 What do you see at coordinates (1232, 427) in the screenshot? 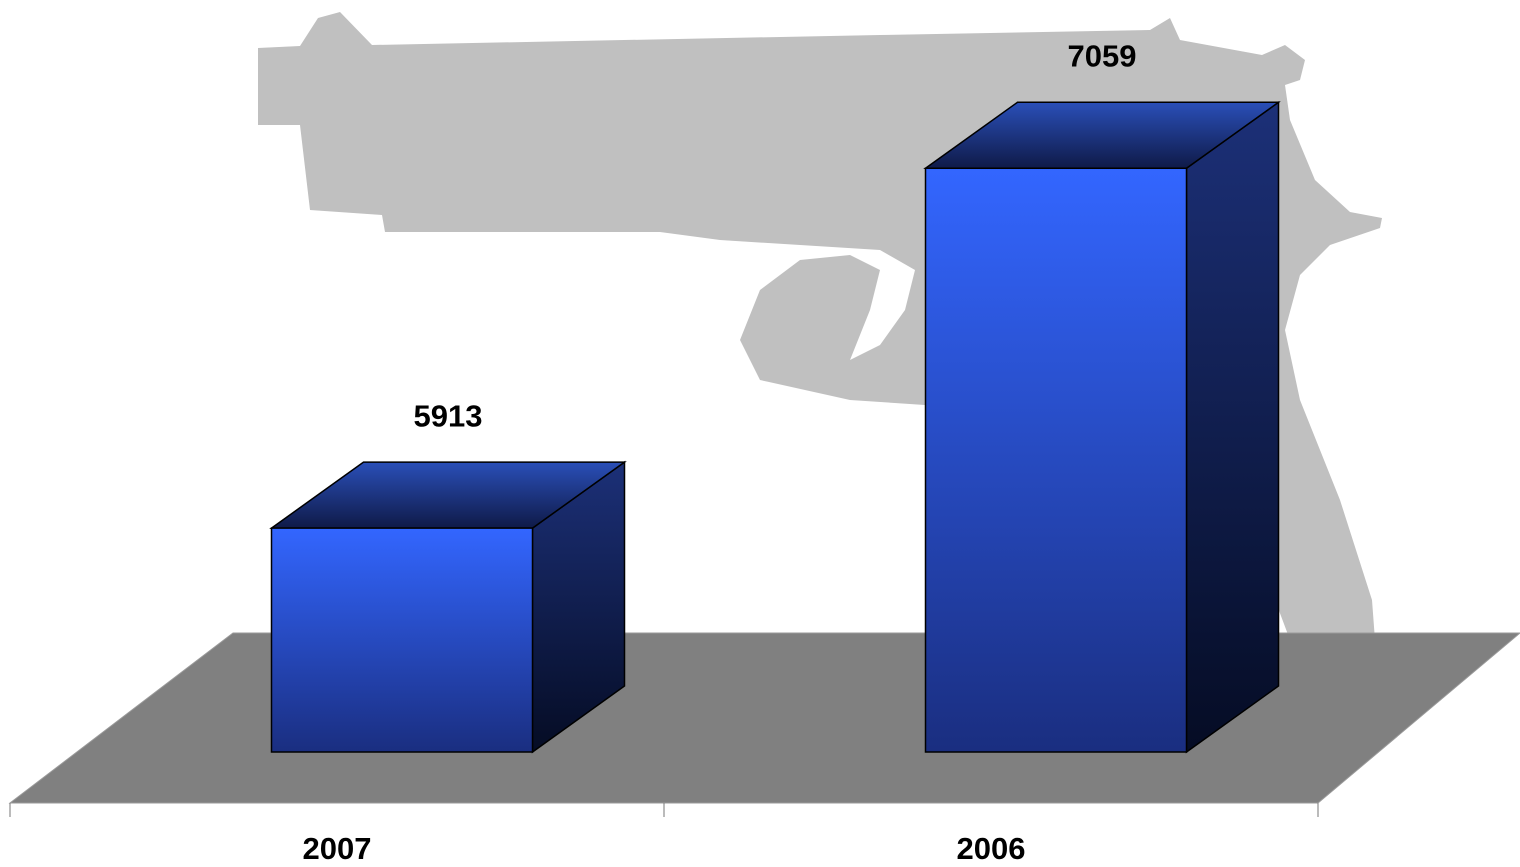
I see `bar-side` at bounding box center [1232, 427].